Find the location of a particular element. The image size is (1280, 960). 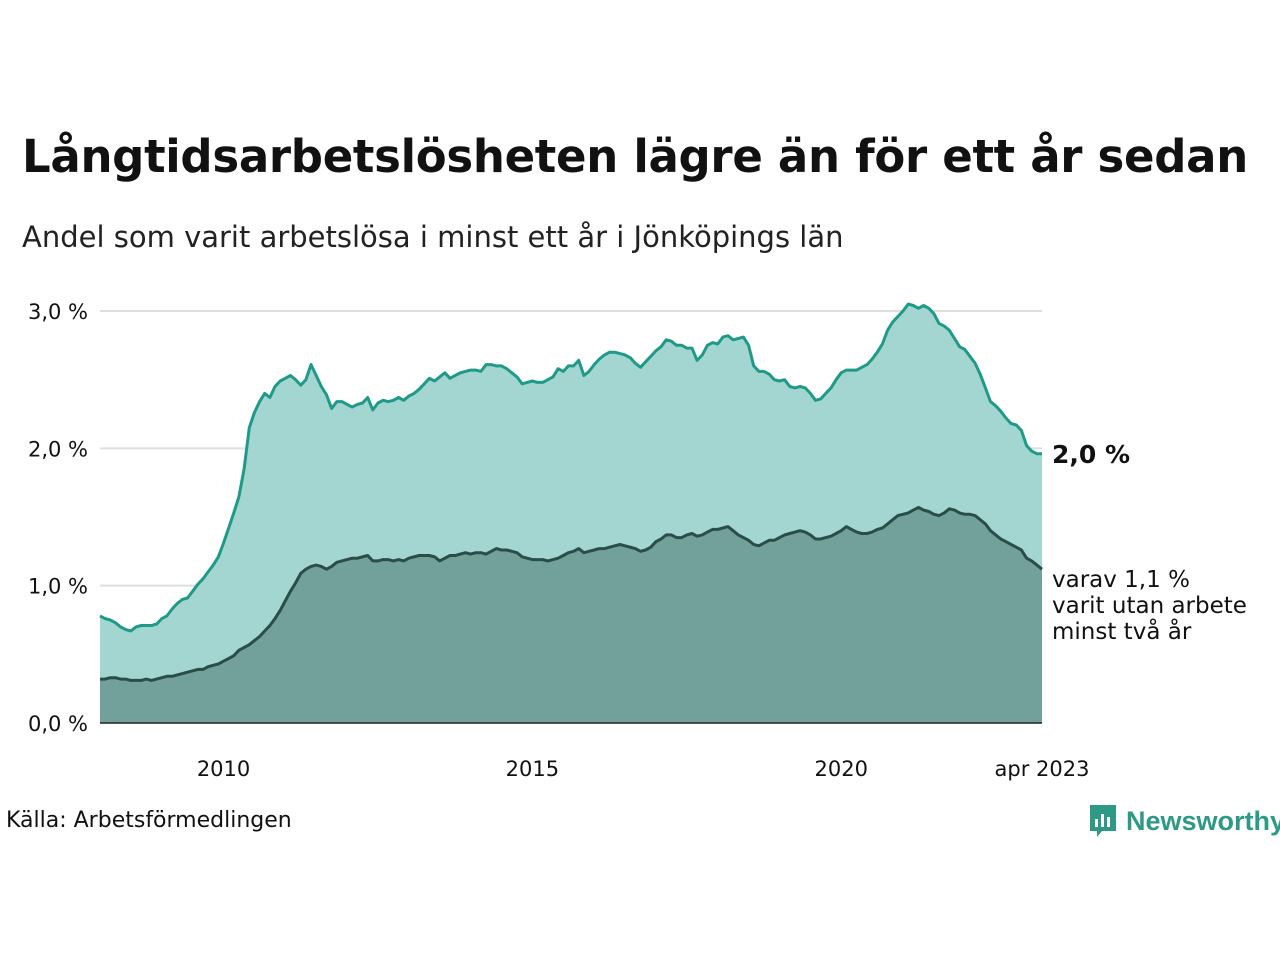

series-line-min2yr is located at coordinates (571, 593).